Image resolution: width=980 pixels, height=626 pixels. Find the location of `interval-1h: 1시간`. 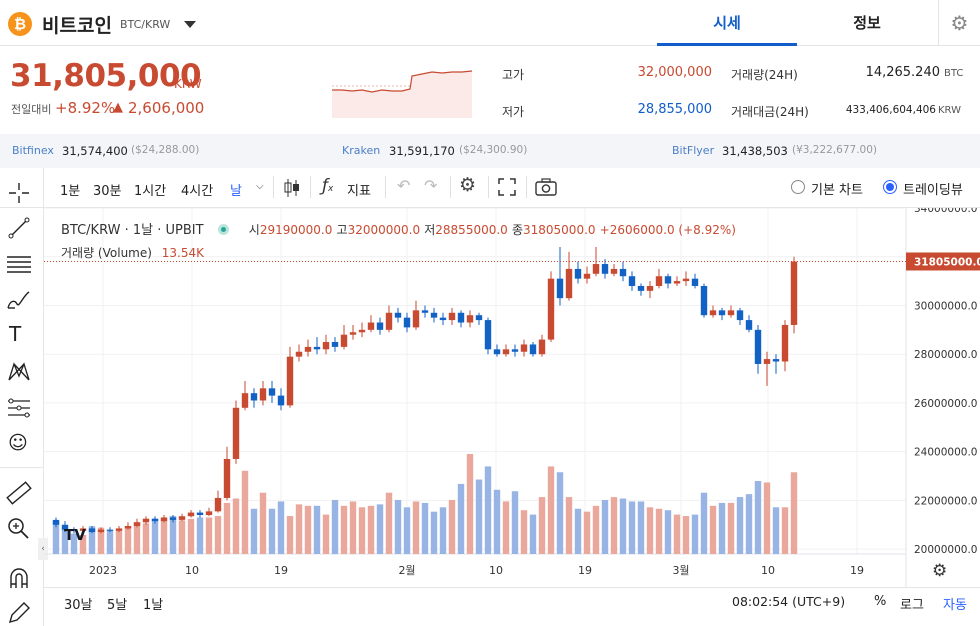

interval-1h: 1시간 is located at coordinates (150, 191).